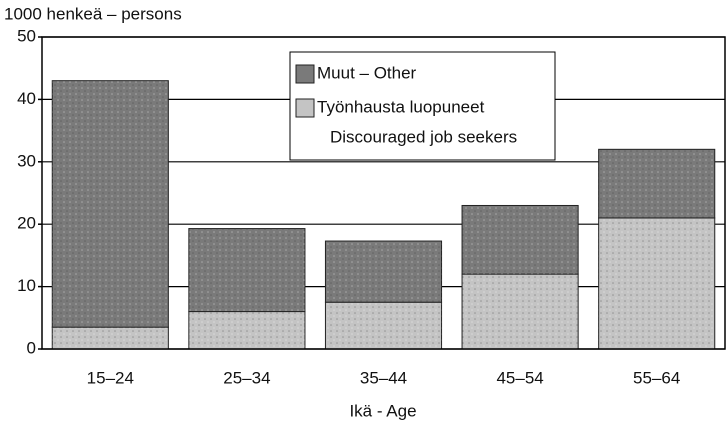 The width and height of the screenshot is (726, 429). Describe the element at coordinates (246, 377) in the screenshot. I see `x-tick-label: 25–34` at that location.